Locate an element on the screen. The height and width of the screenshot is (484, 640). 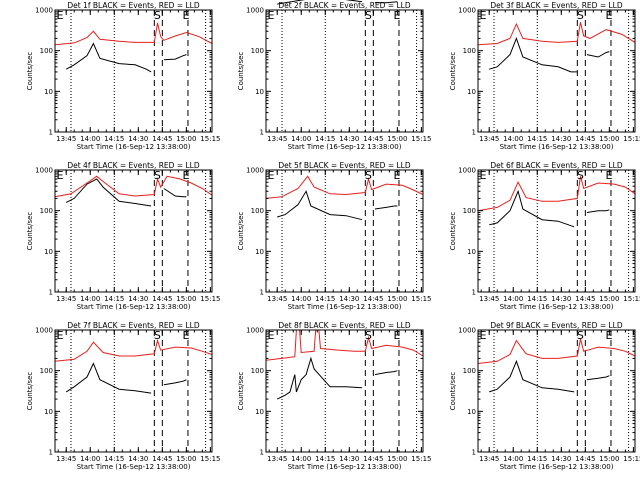
panel-title: Det 7f BLACK = Events, RED = LLD is located at coordinates (133, 325).